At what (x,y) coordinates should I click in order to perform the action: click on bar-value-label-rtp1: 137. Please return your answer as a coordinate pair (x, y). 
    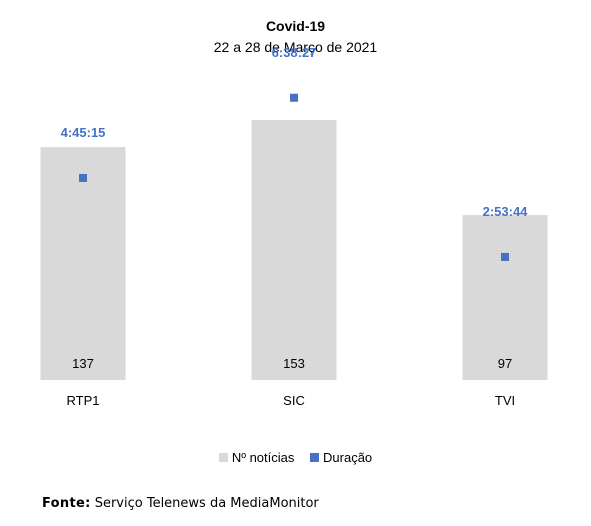
    Looking at the image, I should click on (83, 363).